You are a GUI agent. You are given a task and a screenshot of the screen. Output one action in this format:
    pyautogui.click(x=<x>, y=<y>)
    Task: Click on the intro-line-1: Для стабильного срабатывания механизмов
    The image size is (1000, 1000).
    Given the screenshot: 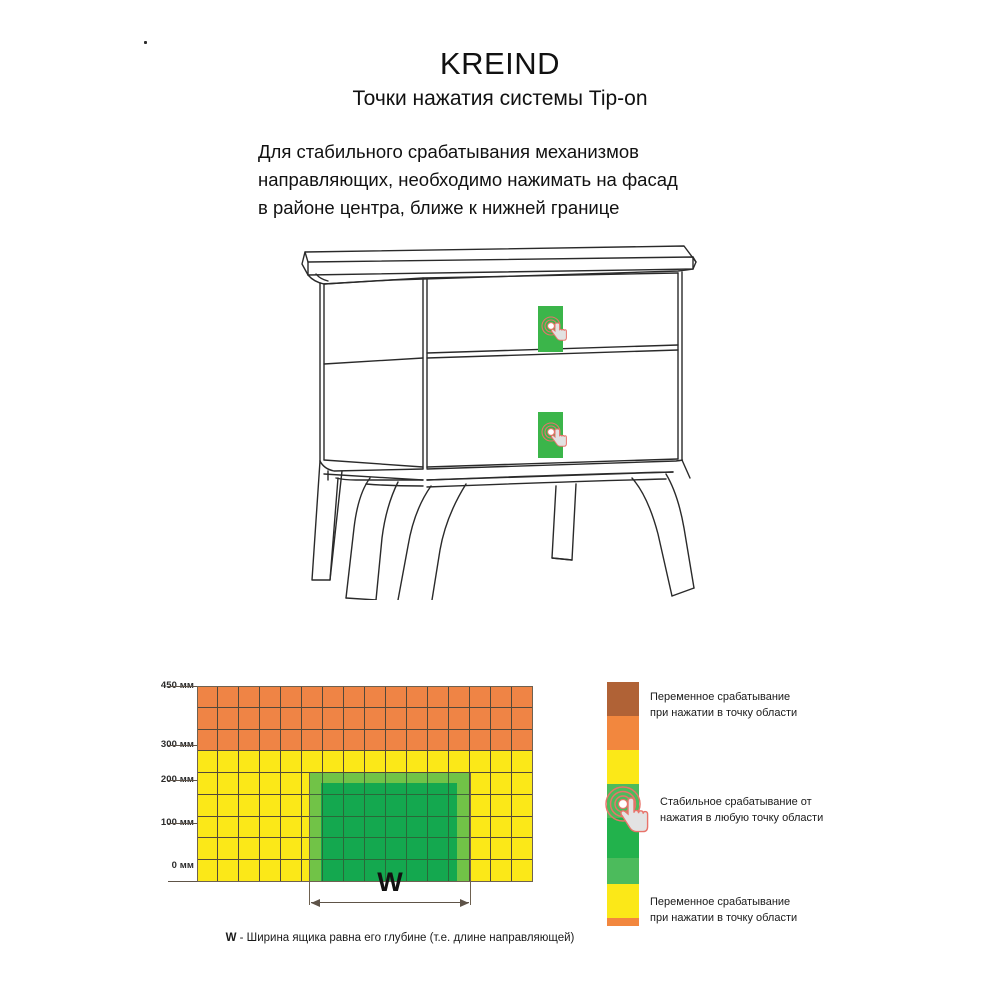 What is the action you would take?
    pyautogui.click(x=448, y=151)
    